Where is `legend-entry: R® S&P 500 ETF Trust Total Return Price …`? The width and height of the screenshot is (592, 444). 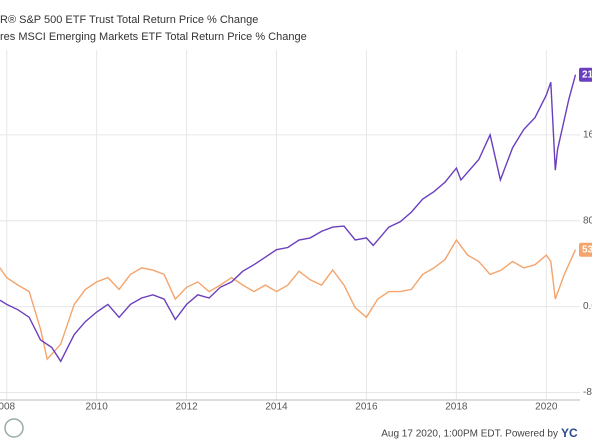 legend-entry: R® S&P 500 ETF Trust Total Return Price … is located at coordinates (129, 20).